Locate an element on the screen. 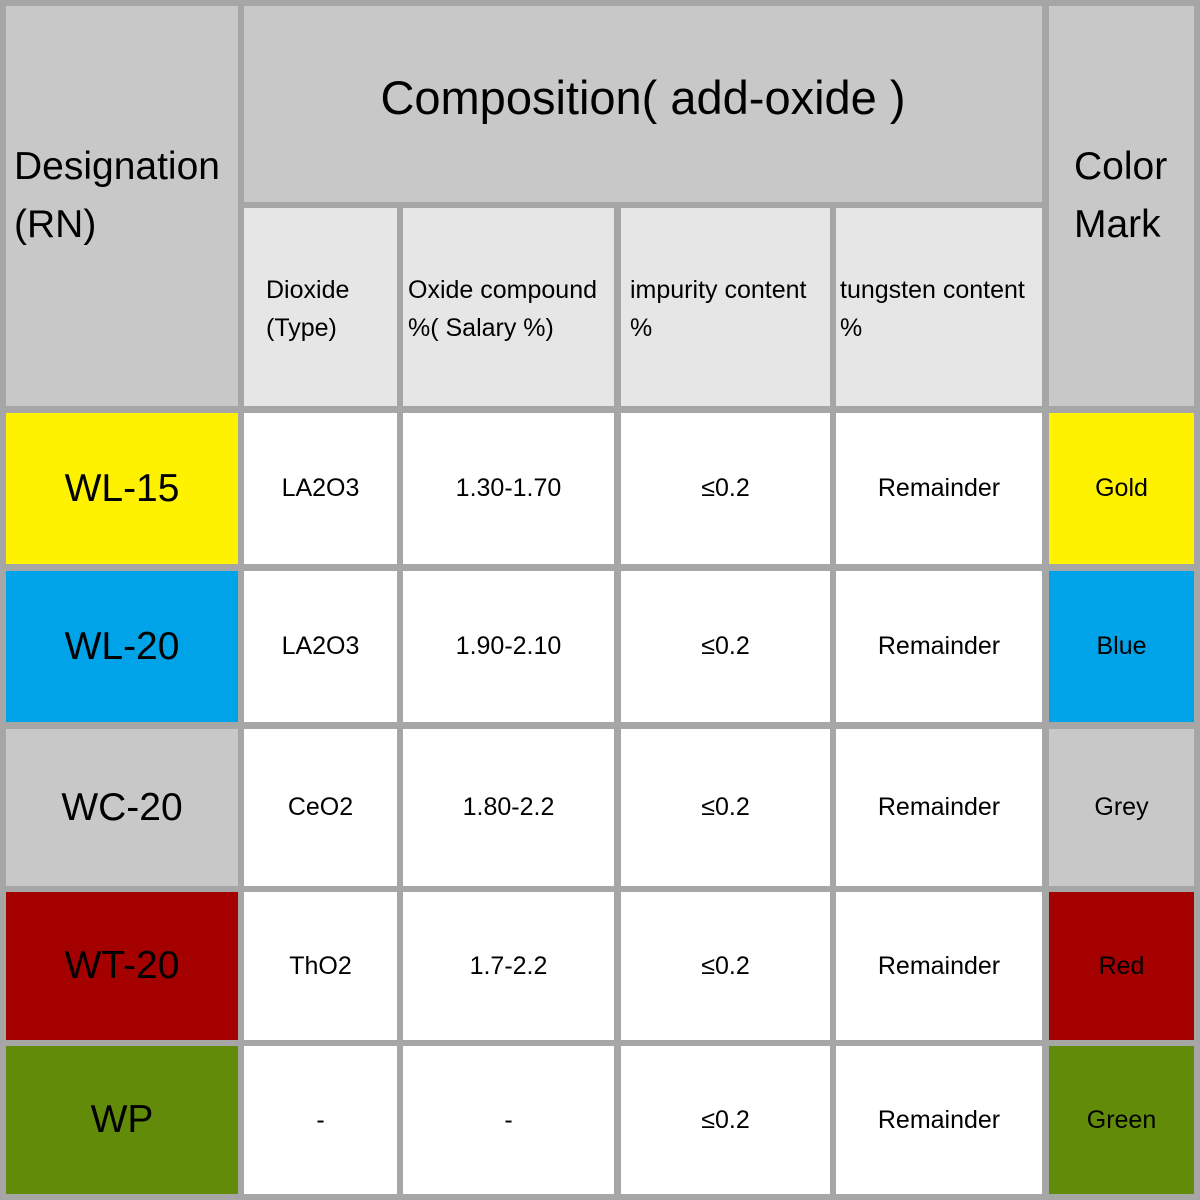  color-mark-cell: Red is located at coordinates (1121, 966).